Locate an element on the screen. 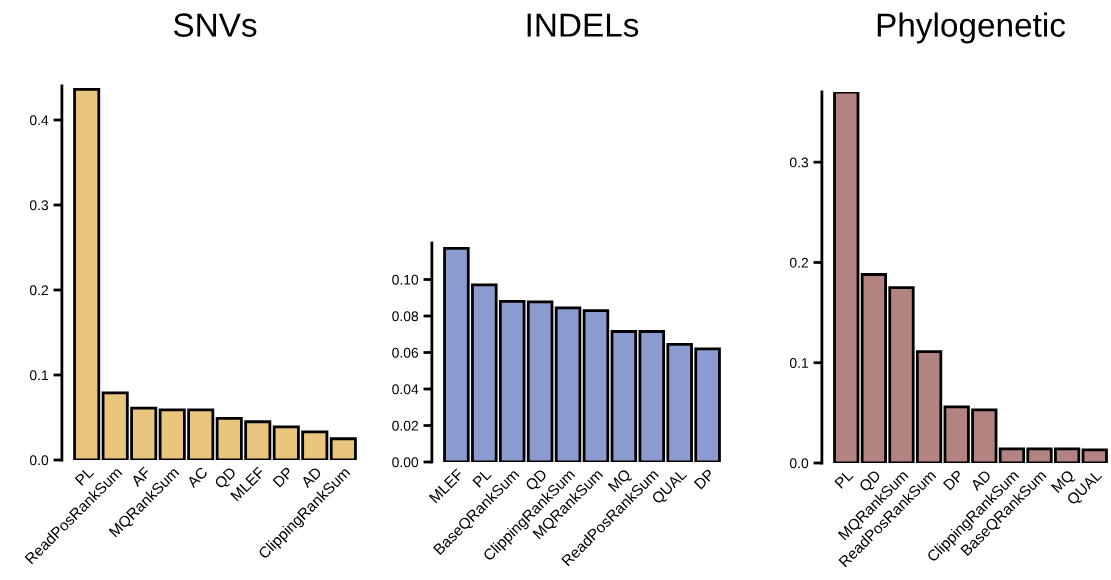 Image resolution: width=1111 pixels, height=580 pixels. y-tick-label: 0.00 is located at coordinates (405, 462).